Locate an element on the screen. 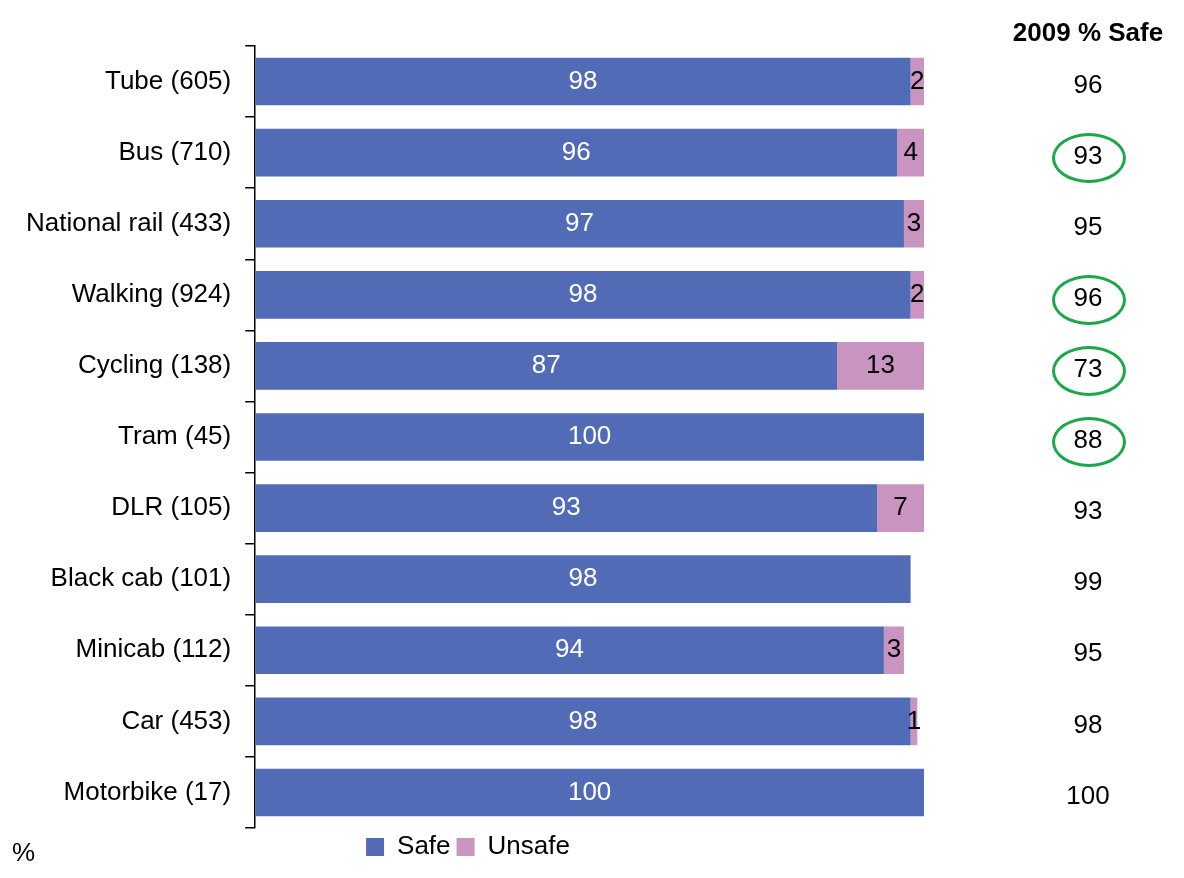  y-tick-label: National rail (433) is located at coordinates (128, 221).